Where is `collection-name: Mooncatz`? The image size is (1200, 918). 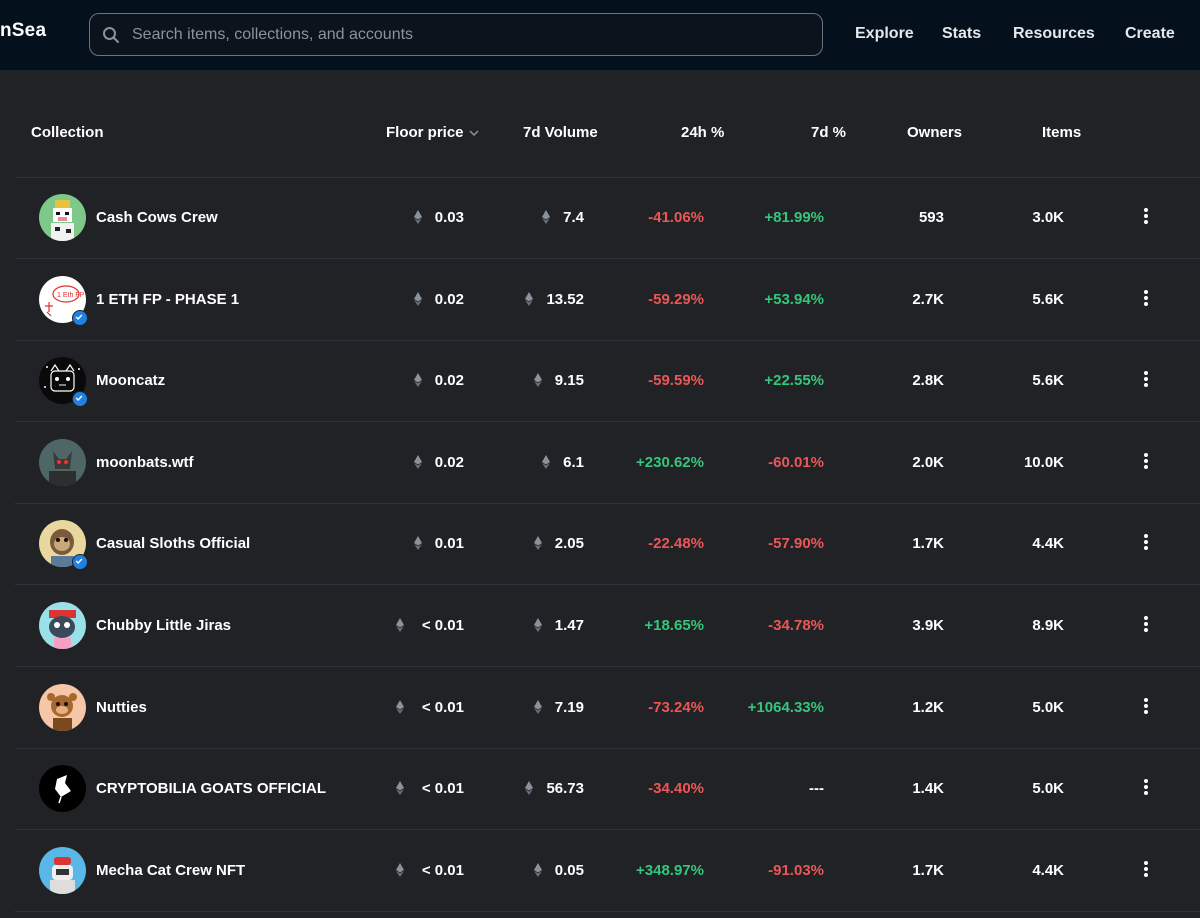 collection-name: Mooncatz is located at coordinates (131, 381).